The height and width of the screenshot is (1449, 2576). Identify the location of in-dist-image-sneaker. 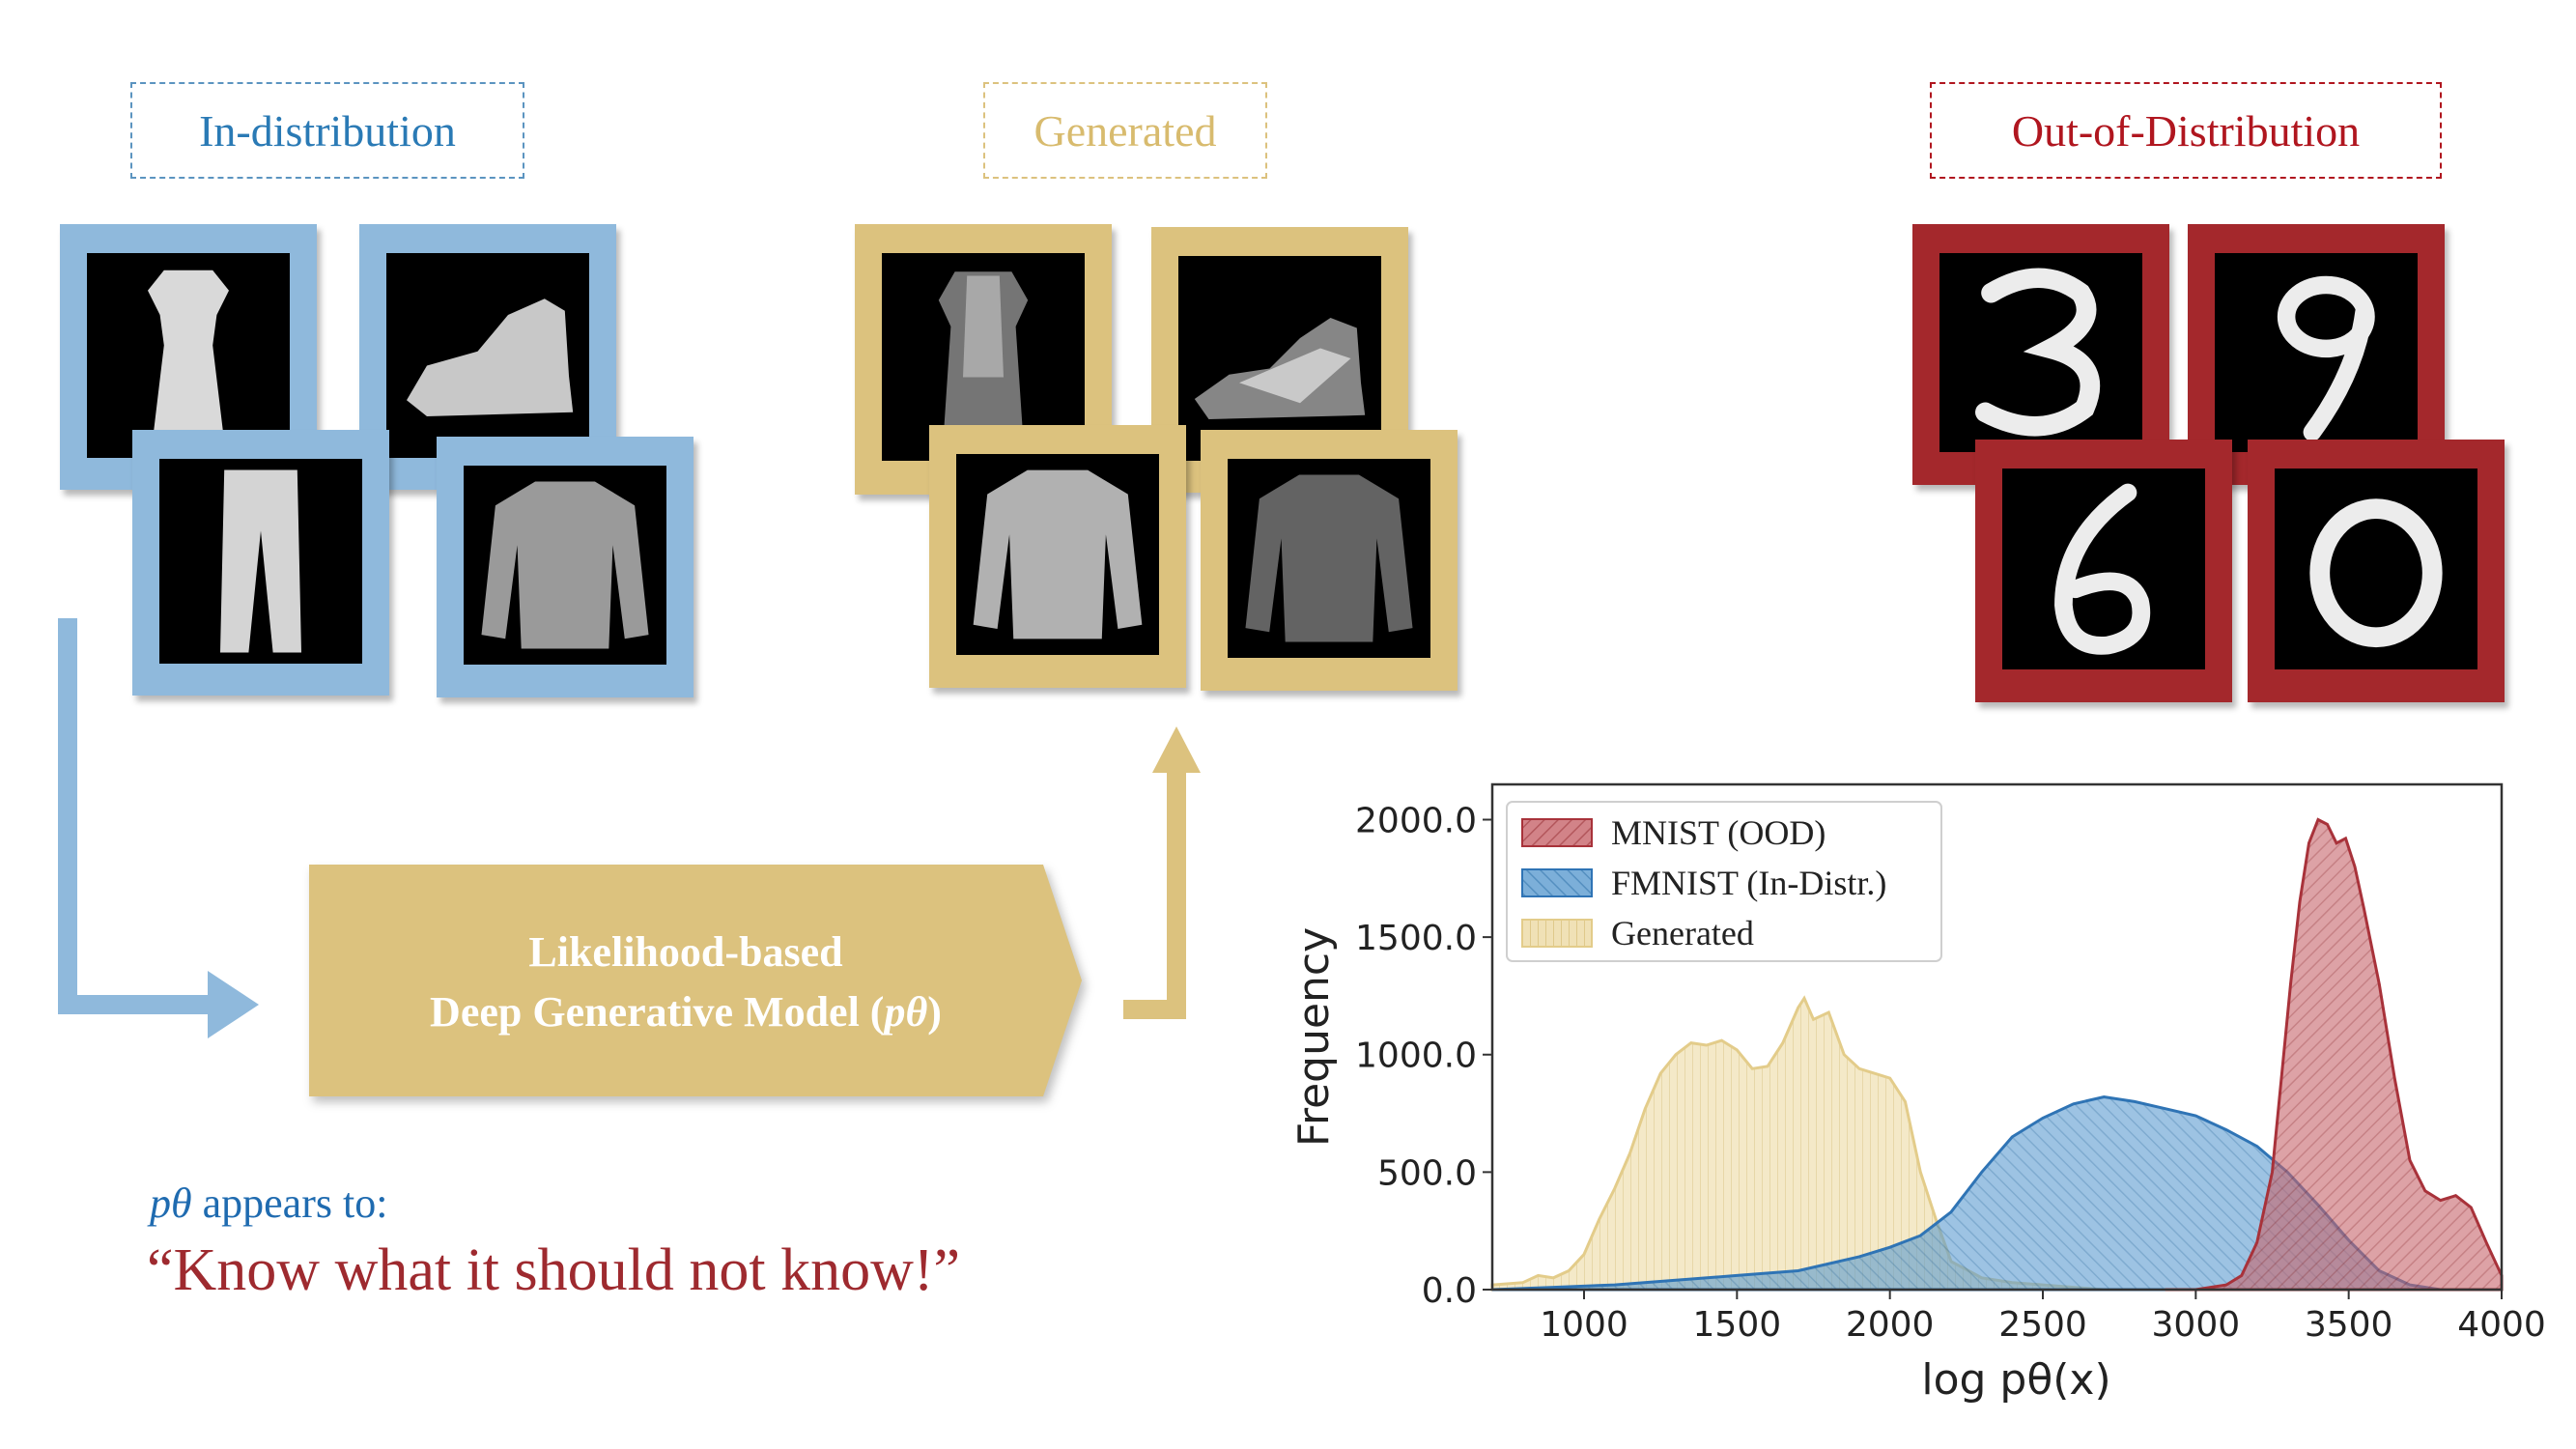
(487, 357).